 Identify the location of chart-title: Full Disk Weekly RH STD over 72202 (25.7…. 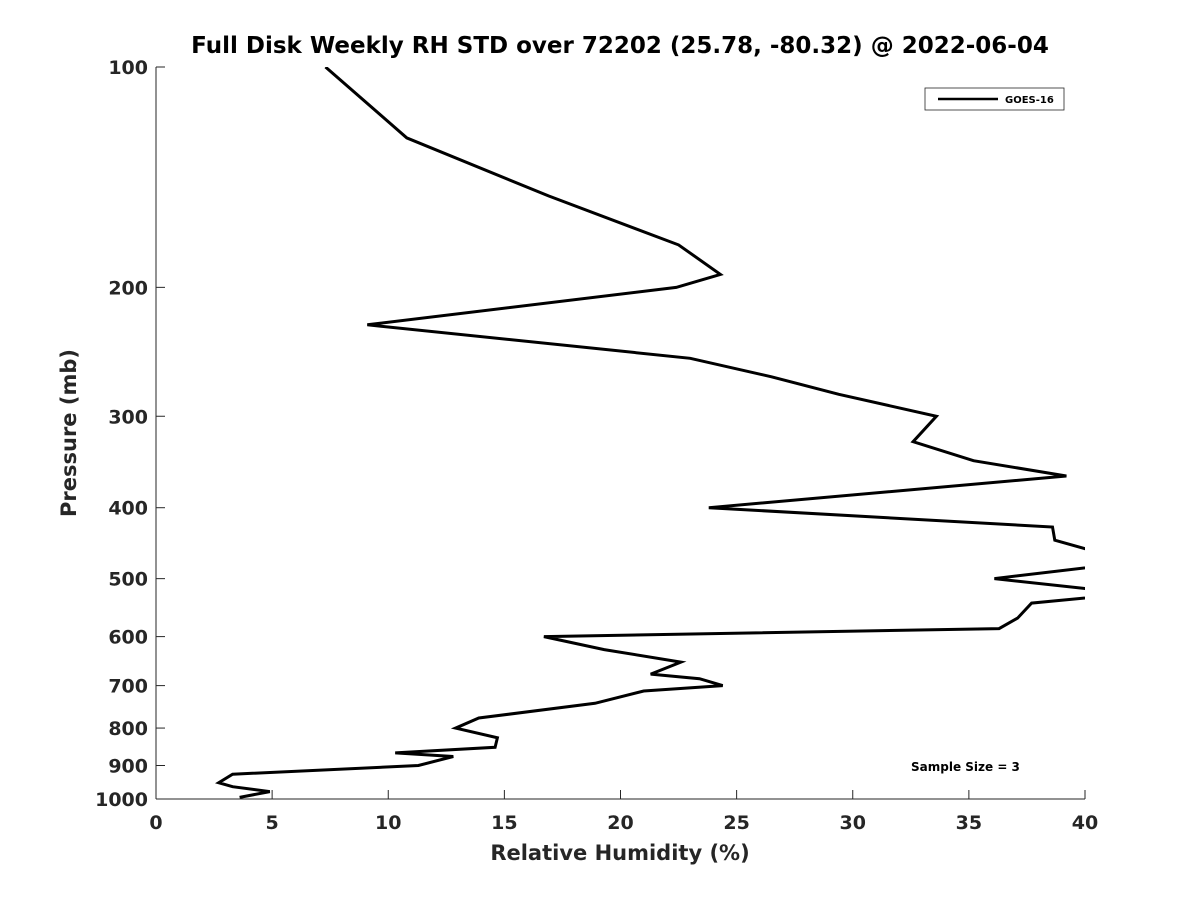
(620, 46).